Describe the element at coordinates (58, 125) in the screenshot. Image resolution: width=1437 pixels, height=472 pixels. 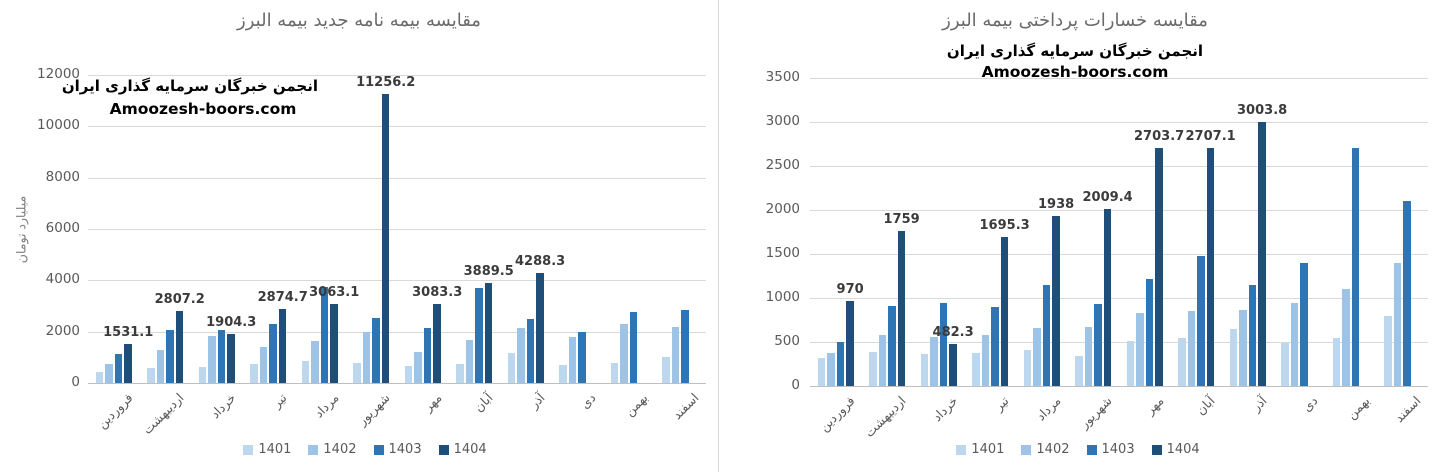
I see `y-tick-label: 10000` at that location.